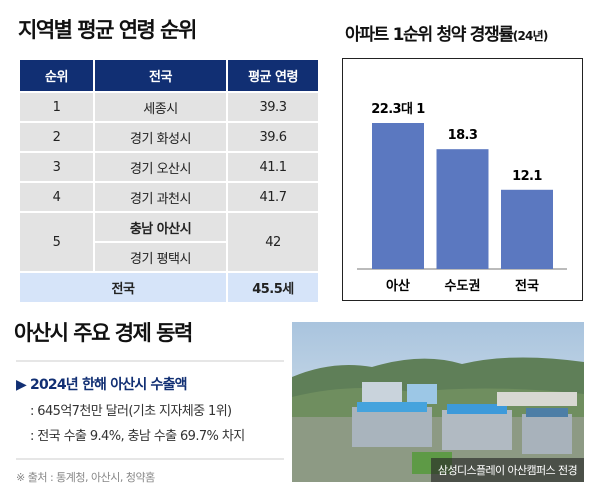 The width and height of the screenshot is (600, 499). What do you see at coordinates (160, 75) in the screenshot?
I see `header-region: 전국` at bounding box center [160, 75].